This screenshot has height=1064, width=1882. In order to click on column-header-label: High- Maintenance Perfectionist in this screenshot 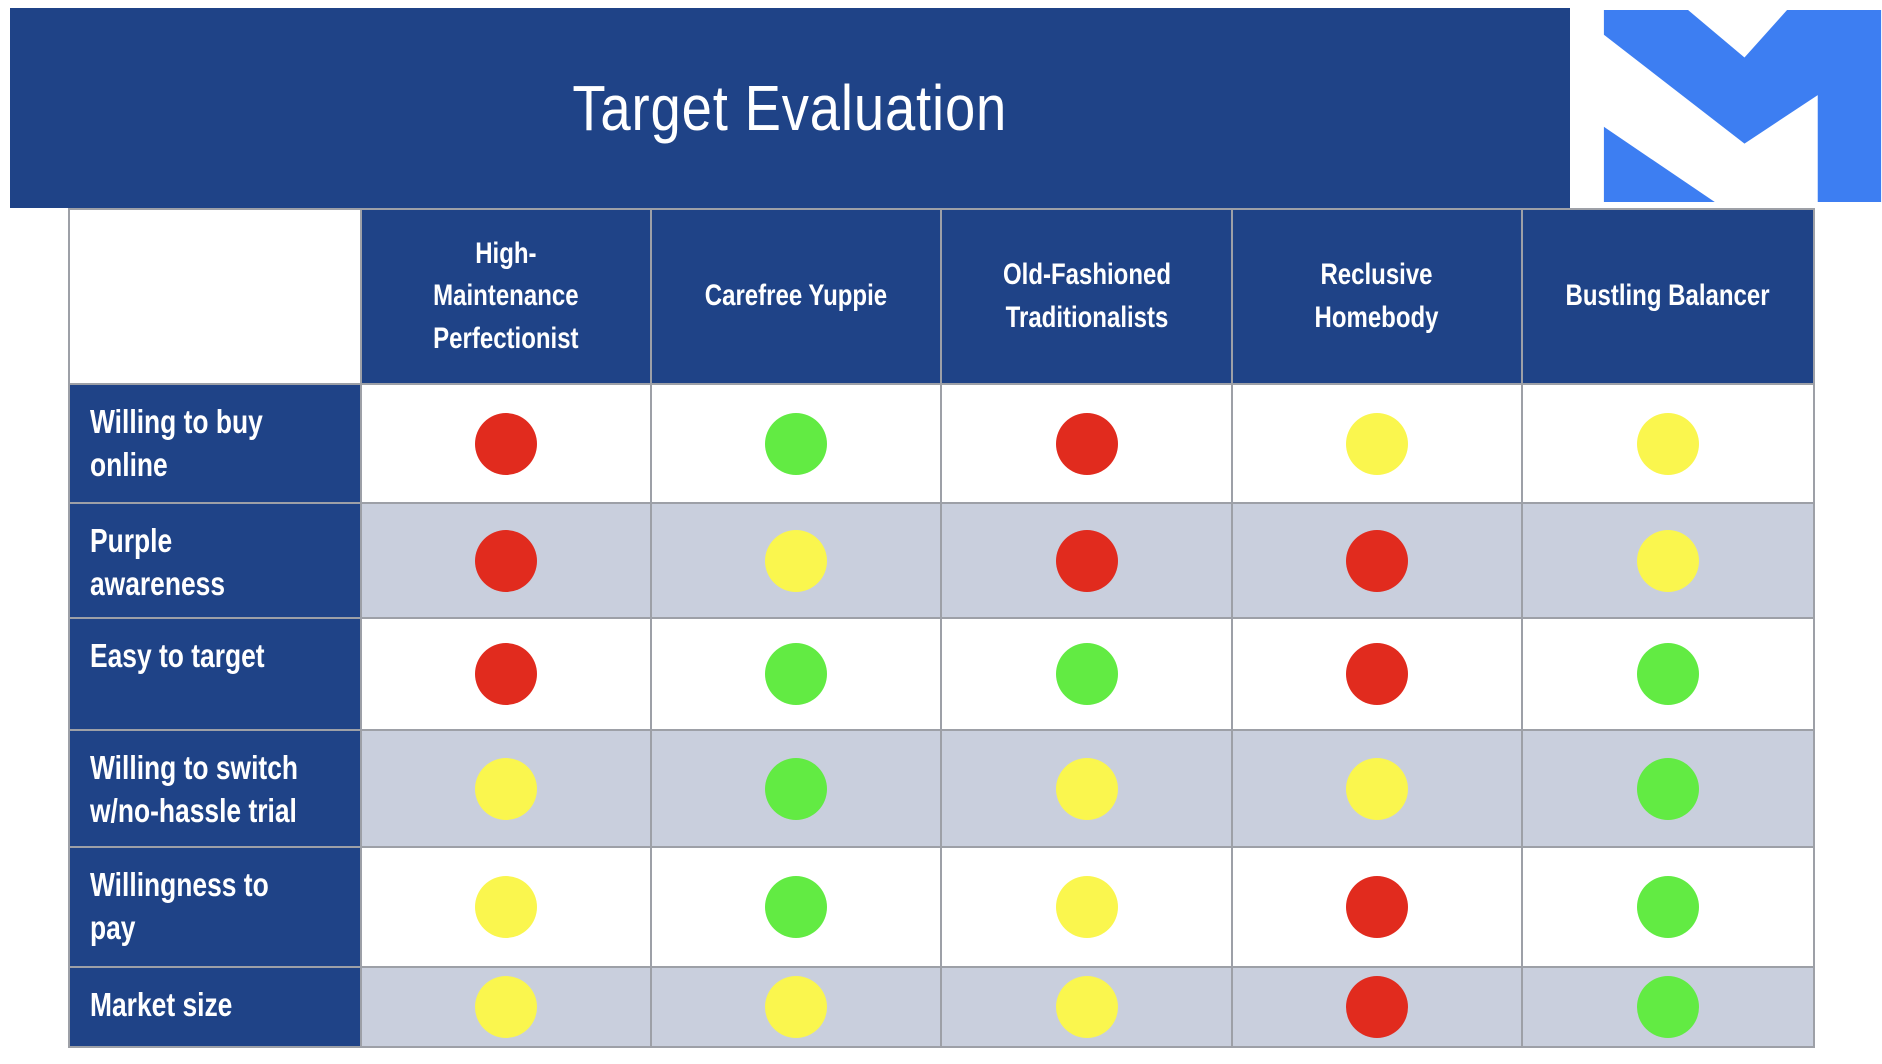, I will do `click(506, 295)`.